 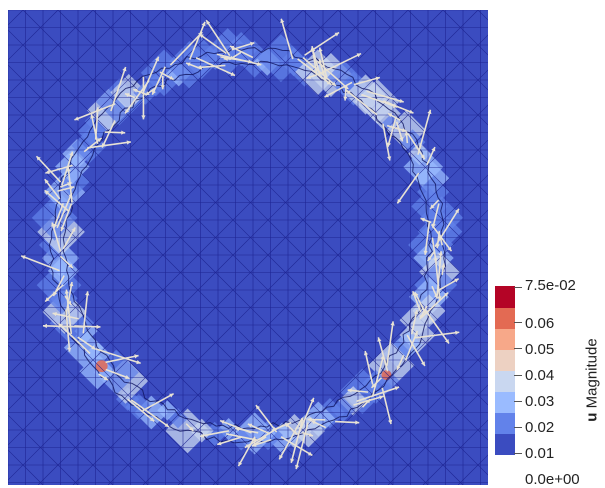 I want to click on hot-spot, so click(x=387, y=375).